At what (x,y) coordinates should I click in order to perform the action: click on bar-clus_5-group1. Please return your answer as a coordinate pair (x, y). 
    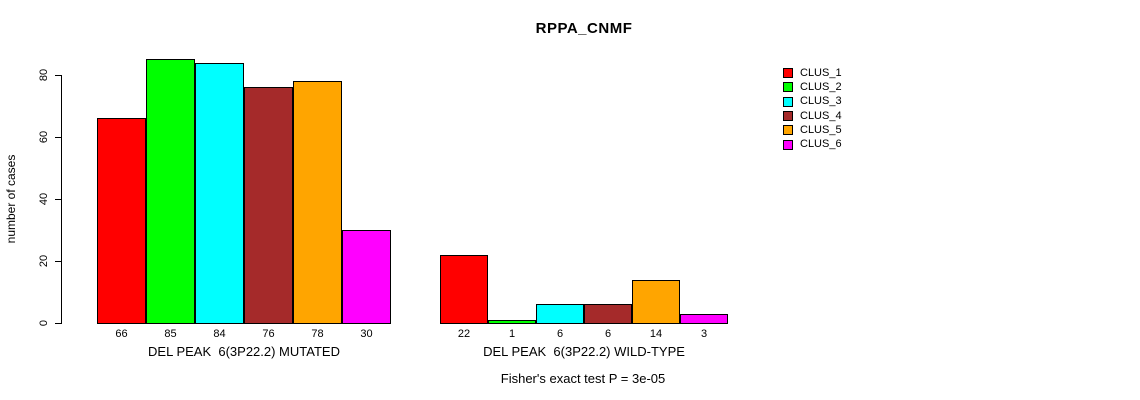
    Looking at the image, I should click on (317, 202).